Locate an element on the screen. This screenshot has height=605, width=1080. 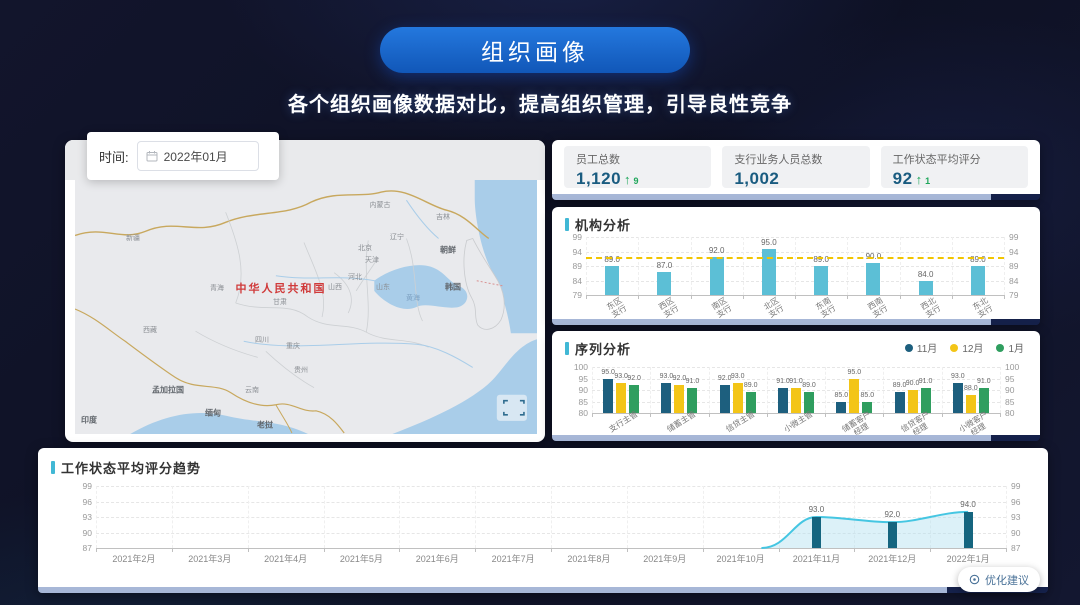
x-category-label: 储蓄客户 经理 is located at coordinates (856, 423).